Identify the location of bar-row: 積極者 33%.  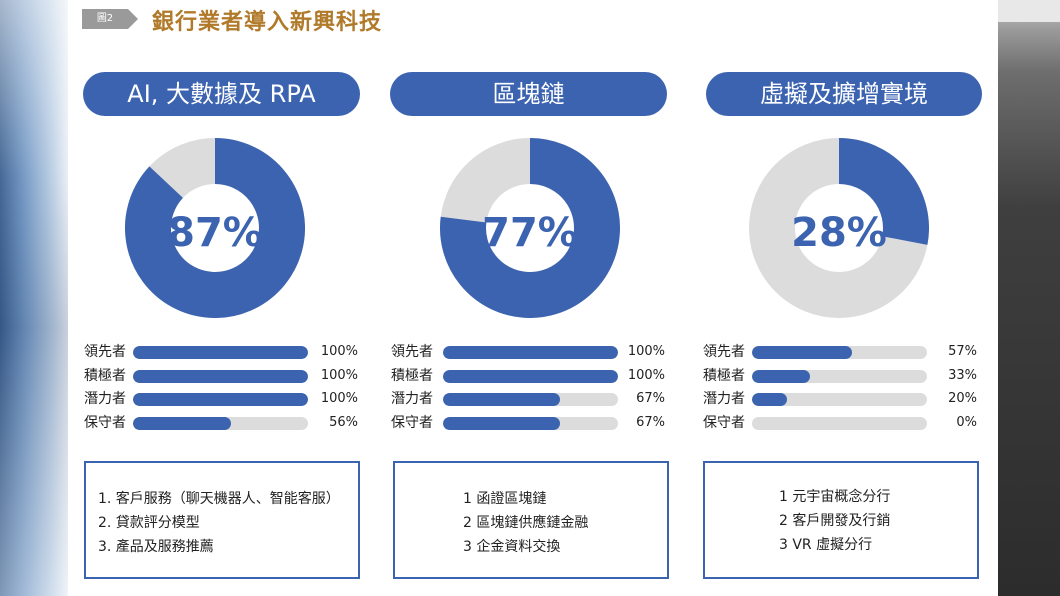
(843, 376).